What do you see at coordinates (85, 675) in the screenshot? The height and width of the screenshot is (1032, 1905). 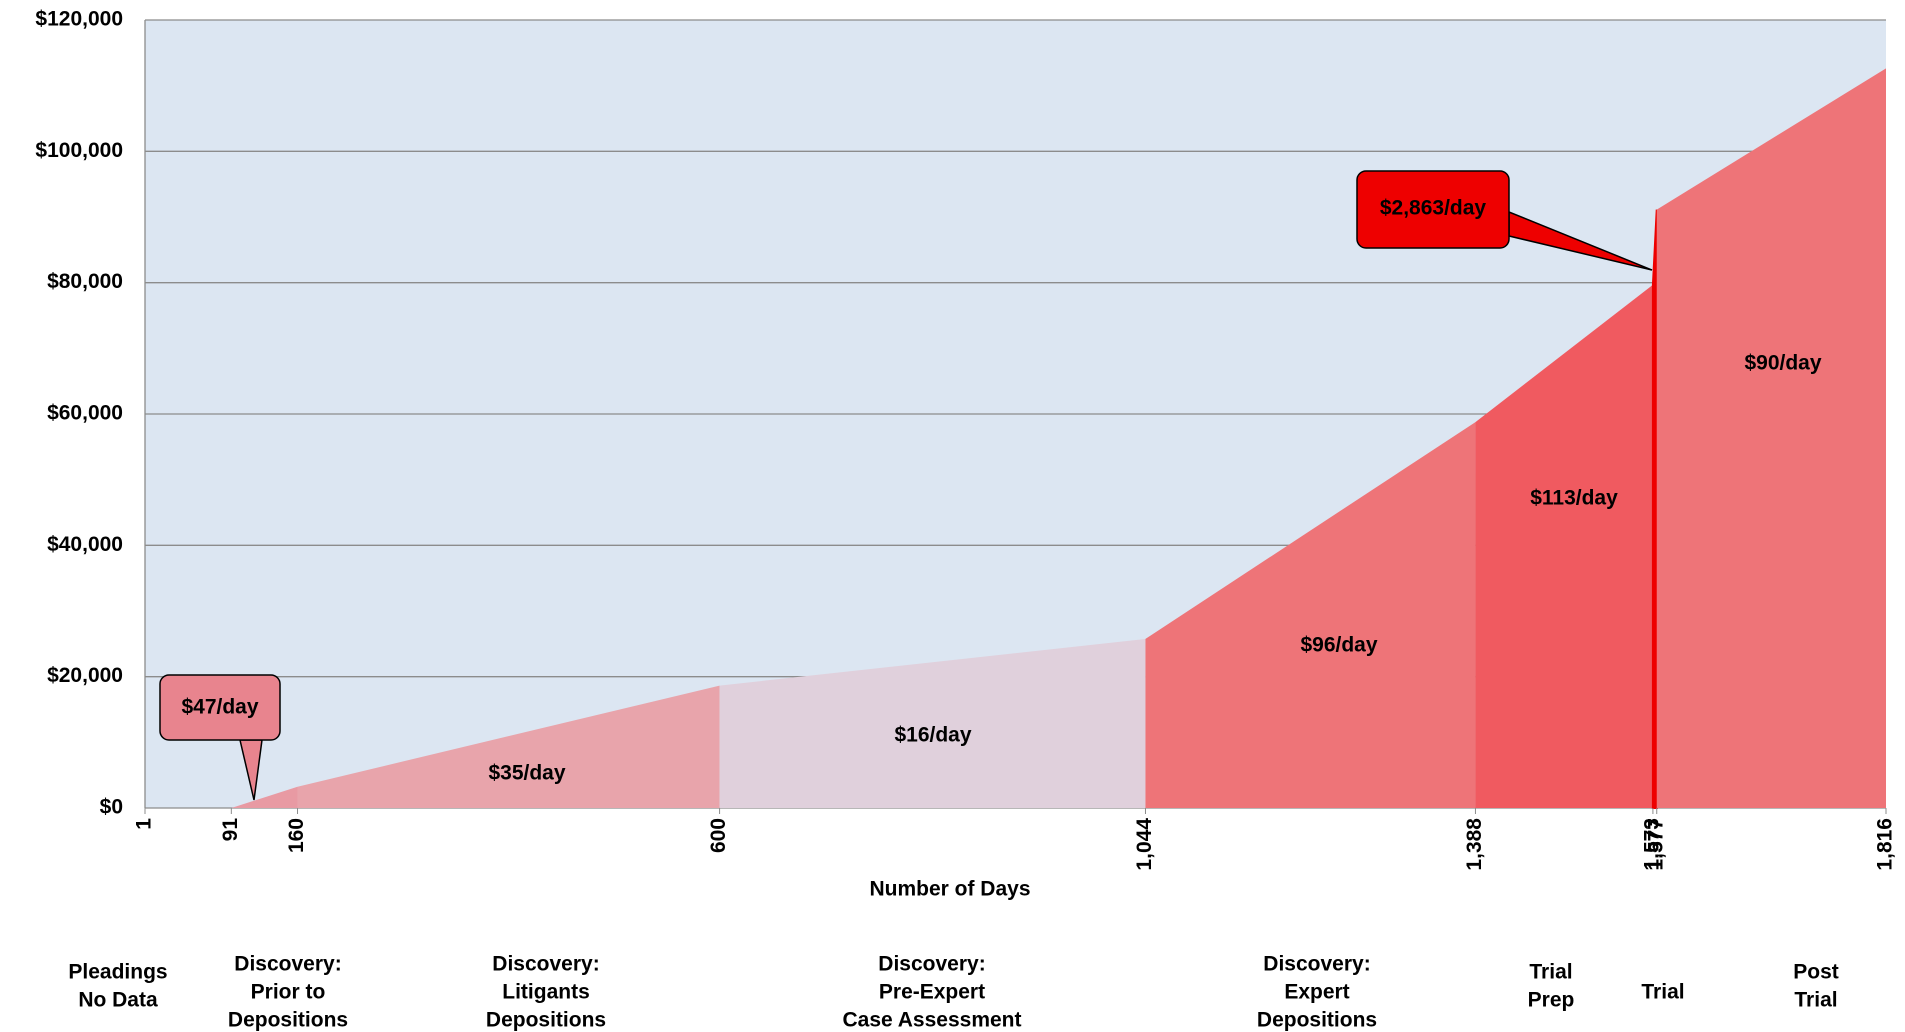 I see `y-tick-label: $20,000` at bounding box center [85, 675].